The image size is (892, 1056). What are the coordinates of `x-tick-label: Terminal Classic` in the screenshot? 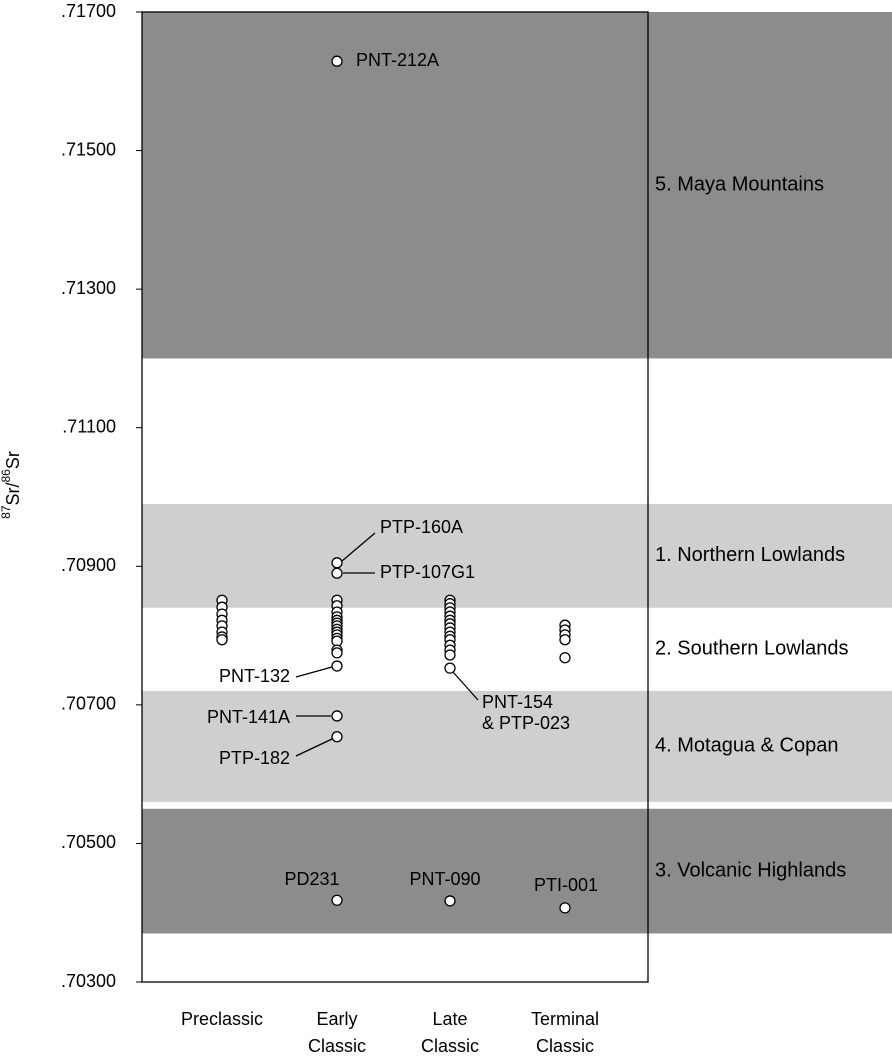 It's located at (565, 1032).